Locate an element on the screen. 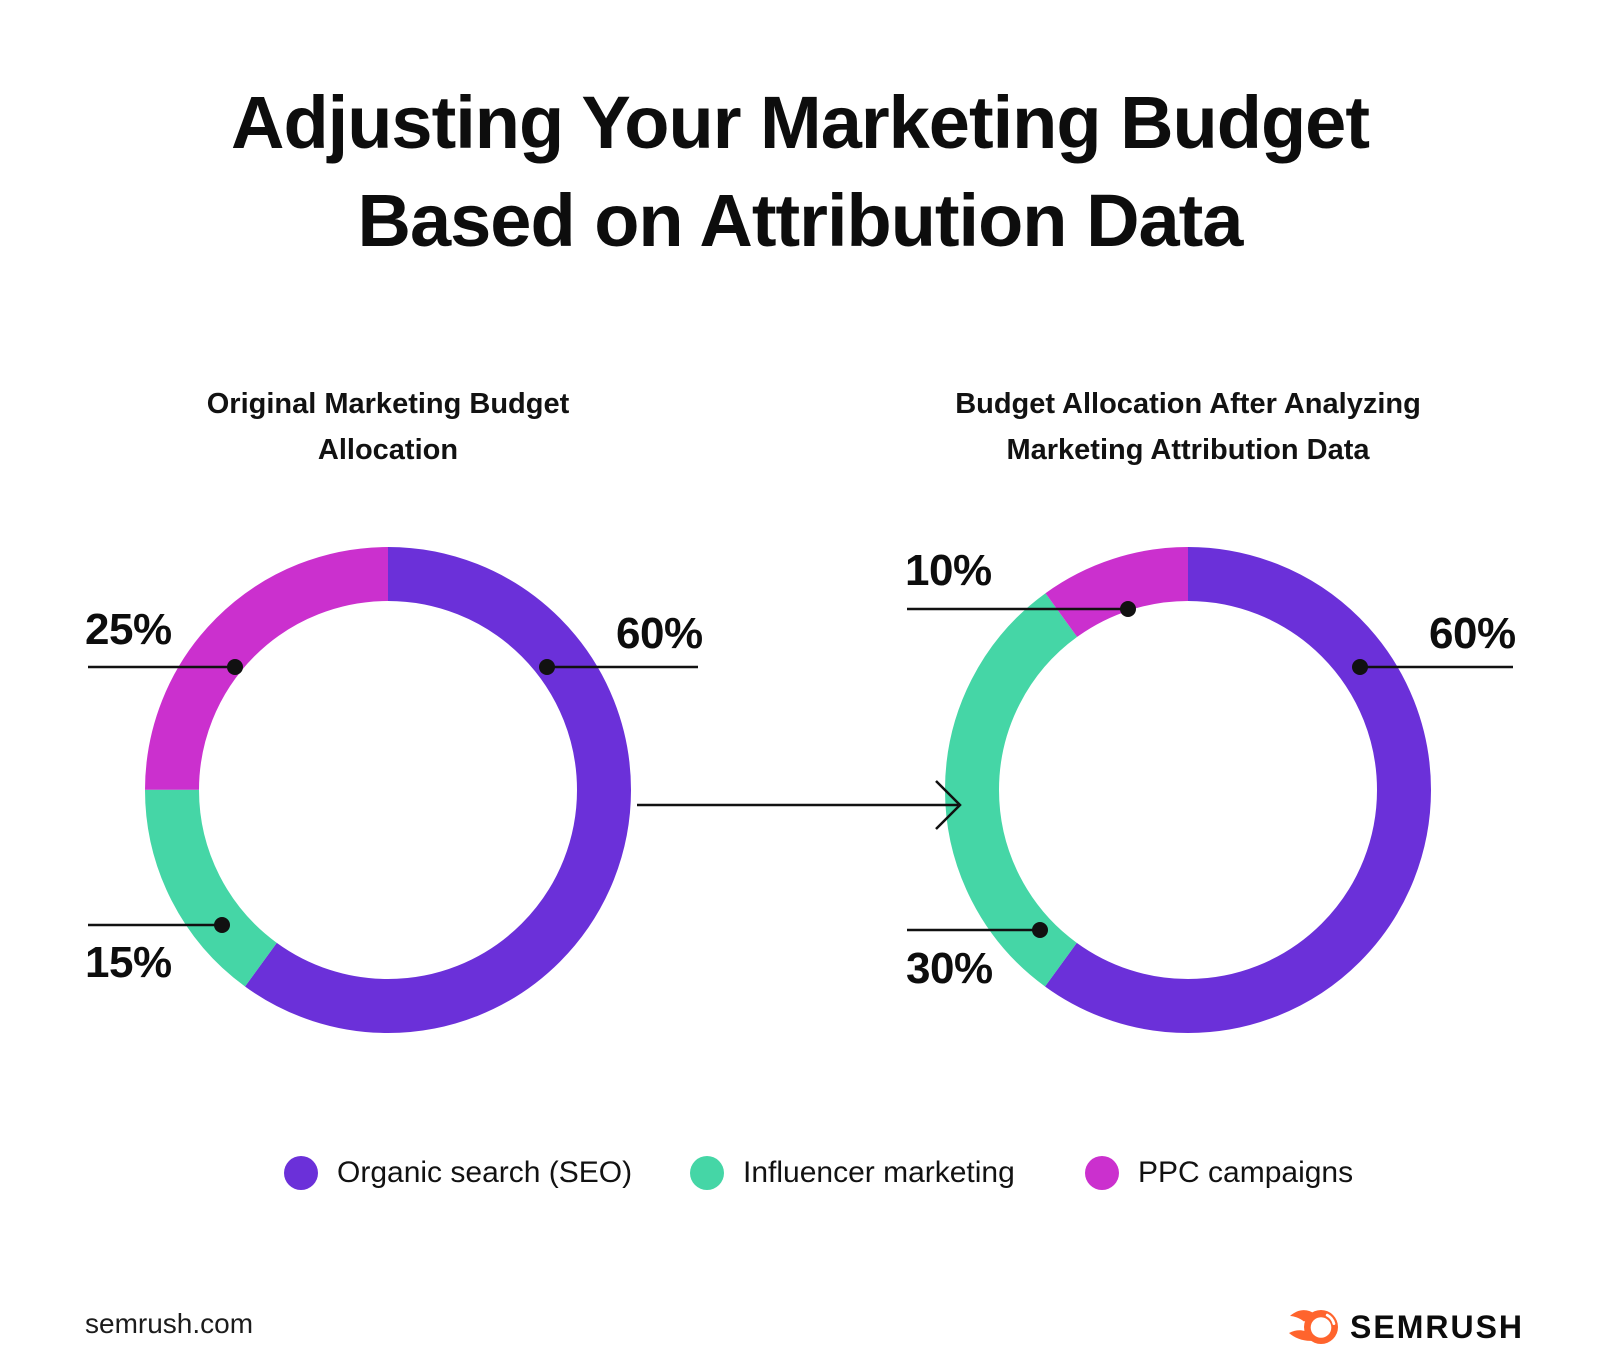 The width and height of the screenshot is (1600, 1369). left-ppc-percent-label: 25% is located at coordinates (128, 629).